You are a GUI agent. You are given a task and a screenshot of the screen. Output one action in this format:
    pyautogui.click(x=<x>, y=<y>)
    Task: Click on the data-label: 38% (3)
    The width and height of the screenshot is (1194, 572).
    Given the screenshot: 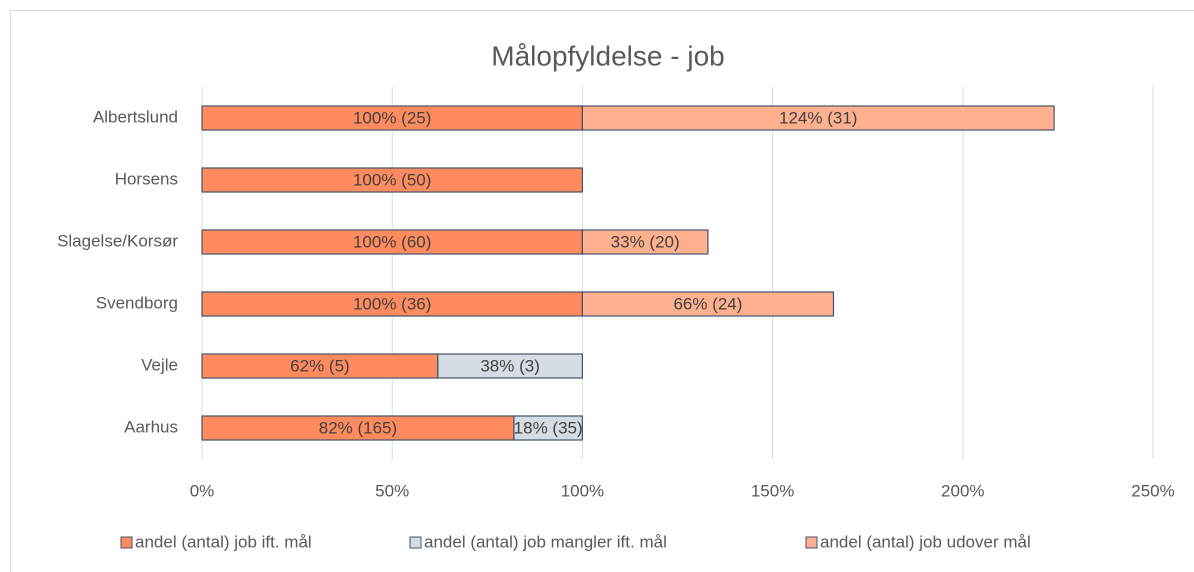 What is the action you would take?
    pyautogui.click(x=510, y=365)
    